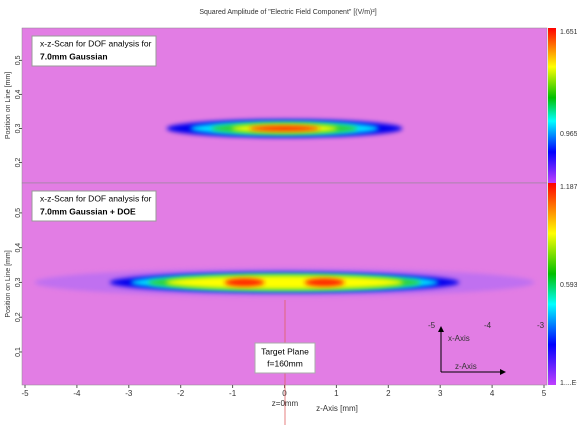  I want to click on colorbar-label: 1....E-10, so click(568, 383).